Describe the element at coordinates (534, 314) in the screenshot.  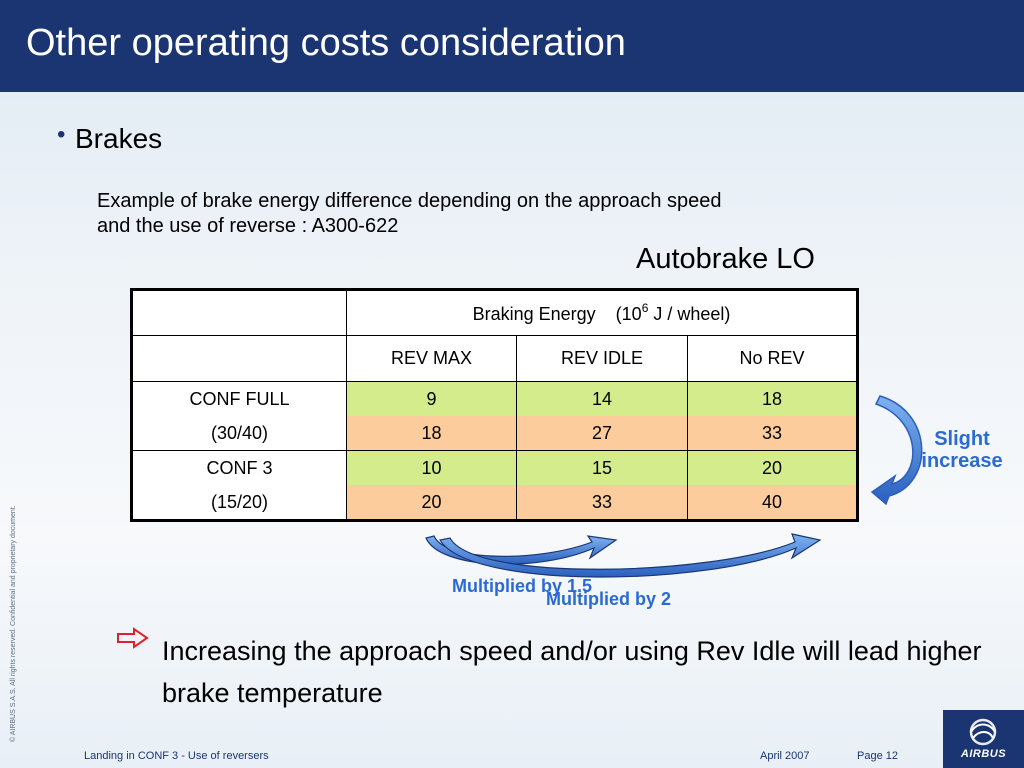
I see `braking-energy-label: Braking Energy` at that location.